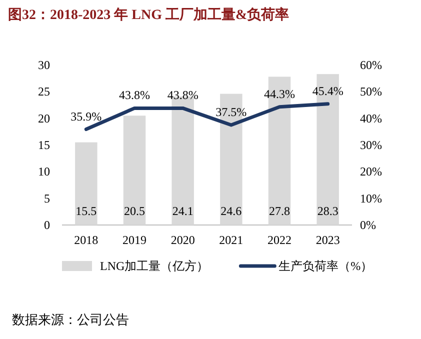 The width and height of the screenshot is (421, 339). I want to click on data-label: 24.6, so click(231, 211).